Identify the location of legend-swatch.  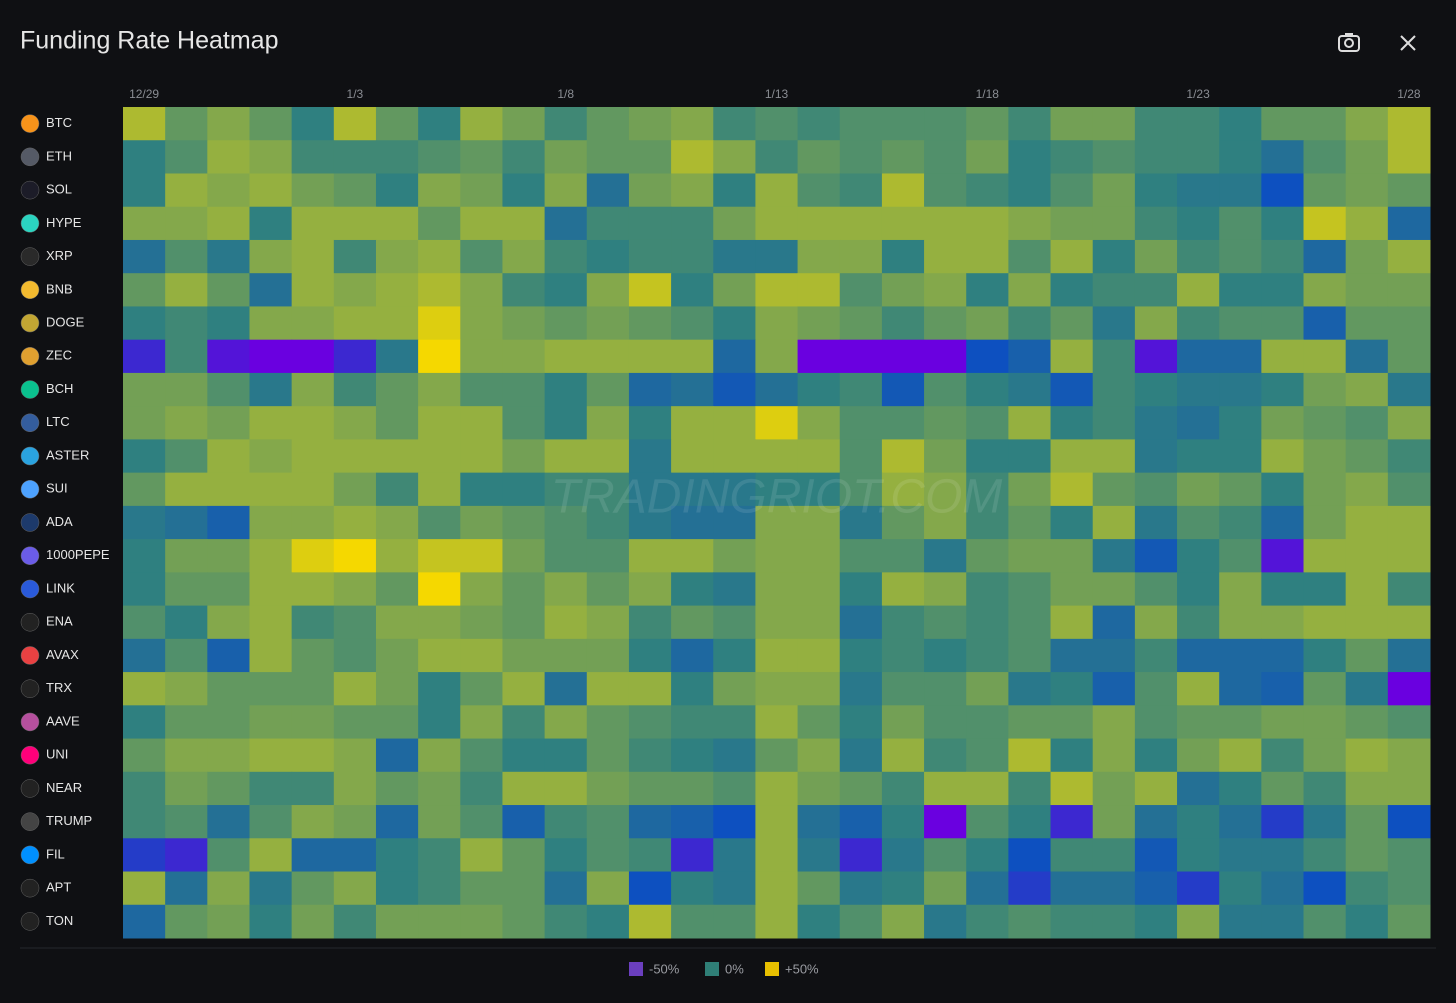
(772, 969).